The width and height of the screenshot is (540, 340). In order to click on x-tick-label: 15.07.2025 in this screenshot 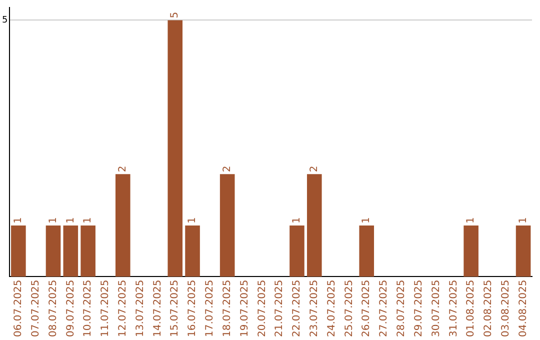, I will do `click(175, 309)`.